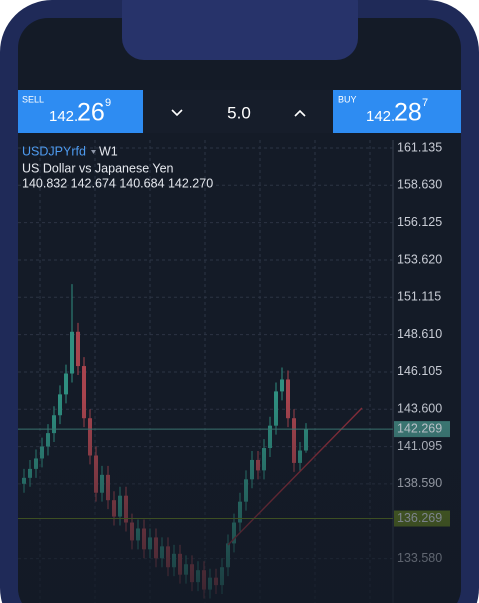  What do you see at coordinates (54, 151) in the screenshot?
I see `symbol: USDJPYrfd` at bounding box center [54, 151].